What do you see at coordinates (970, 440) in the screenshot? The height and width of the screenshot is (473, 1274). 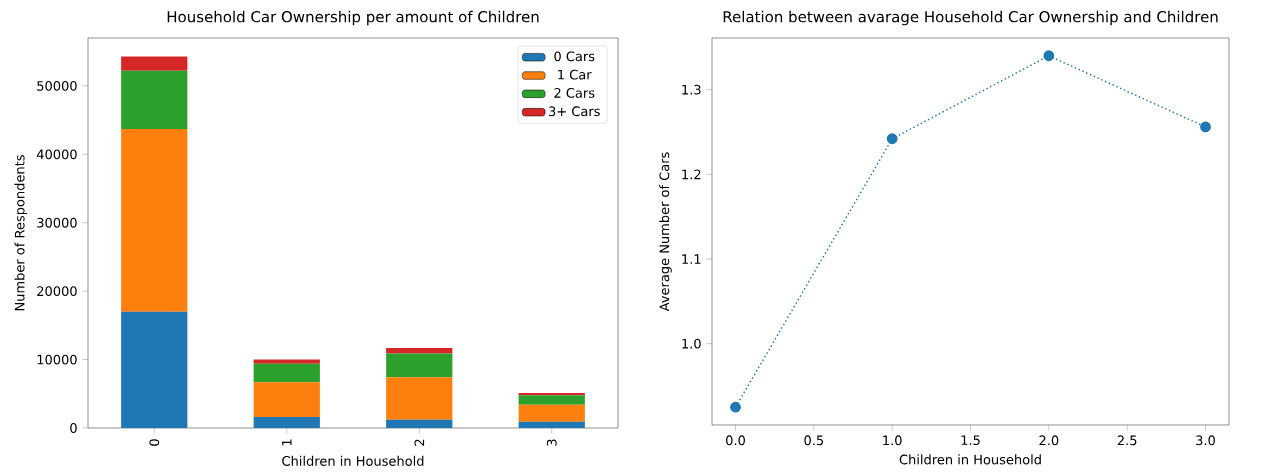 I see `x-tick-label: 1.5` at bounding box center [970, 440].